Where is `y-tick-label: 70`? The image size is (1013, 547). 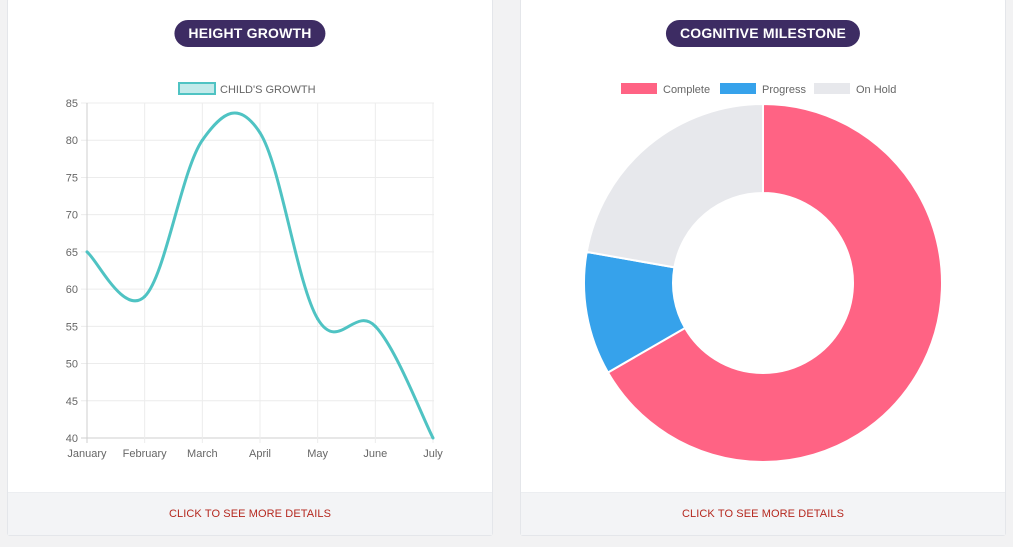
y-tick-label: 70 is located at coordinates (72, 216).